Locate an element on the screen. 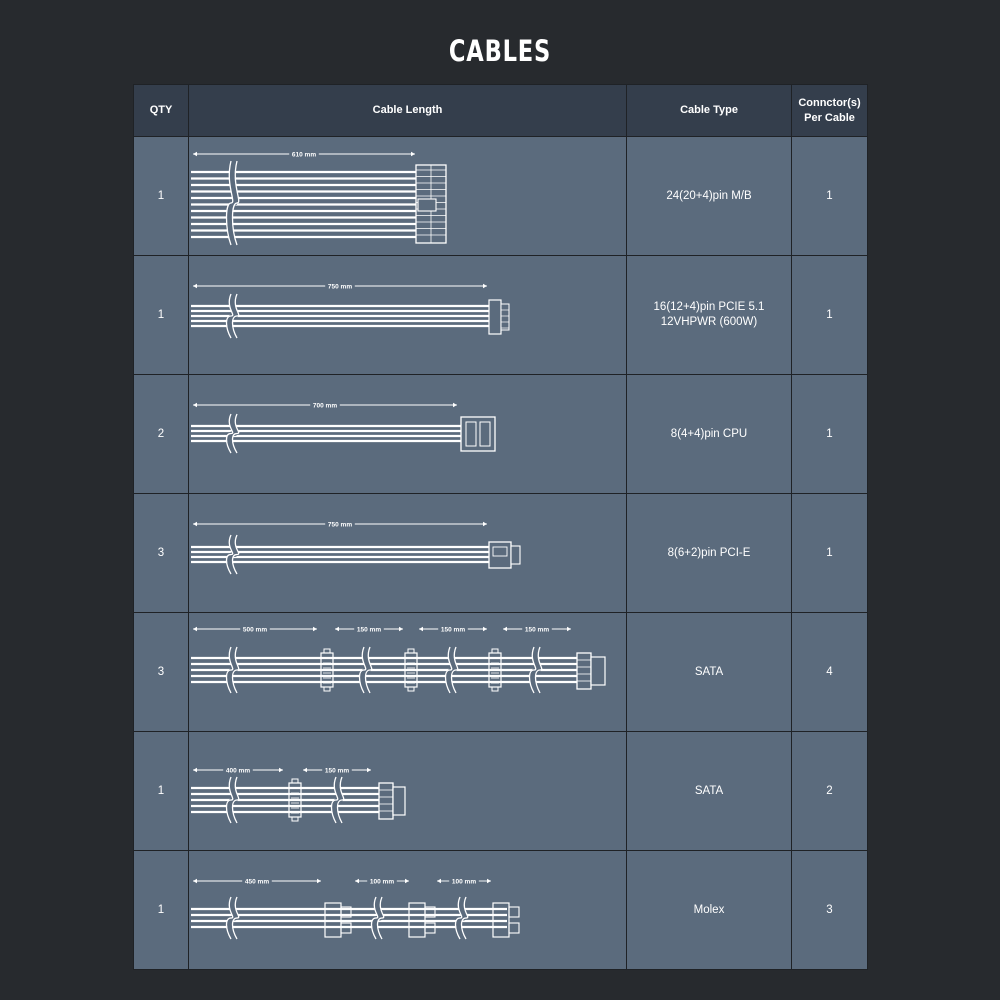  cable-type-label: 24(20+4)pin M/B is located at coordinates (709, 195).